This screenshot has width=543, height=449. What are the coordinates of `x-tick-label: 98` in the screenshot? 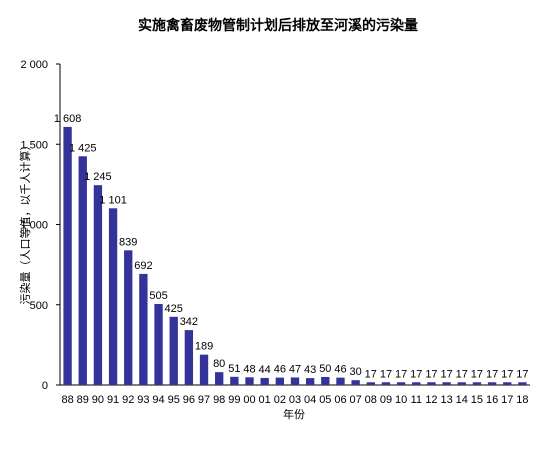 It's located at (219, 400).